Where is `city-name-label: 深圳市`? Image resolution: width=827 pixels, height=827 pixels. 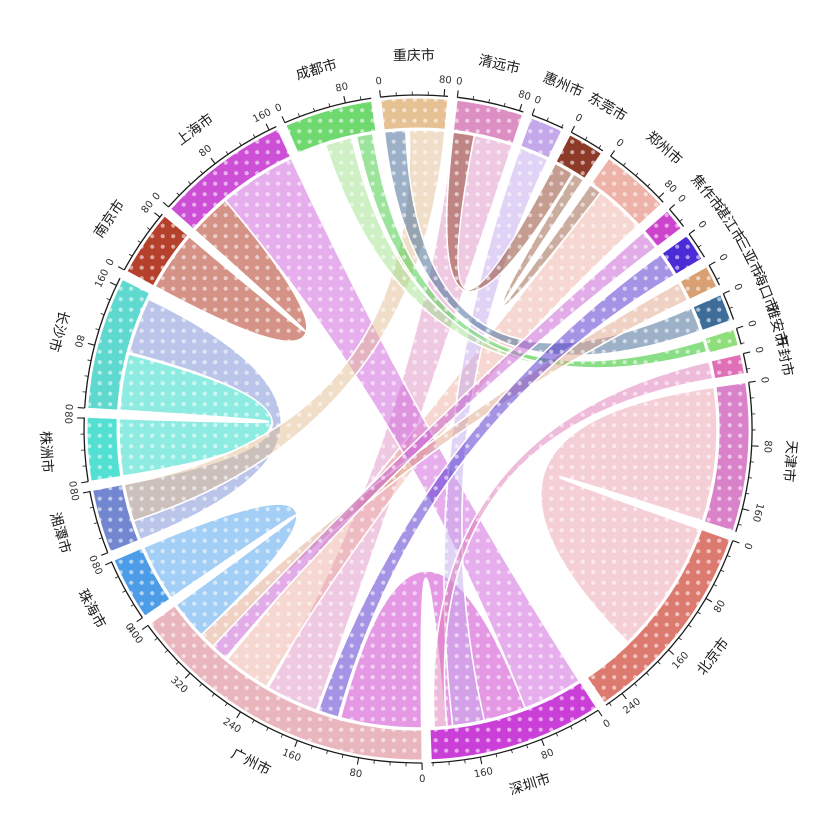 city-name-label: 深圳市 is located at coordinates (529, 784).